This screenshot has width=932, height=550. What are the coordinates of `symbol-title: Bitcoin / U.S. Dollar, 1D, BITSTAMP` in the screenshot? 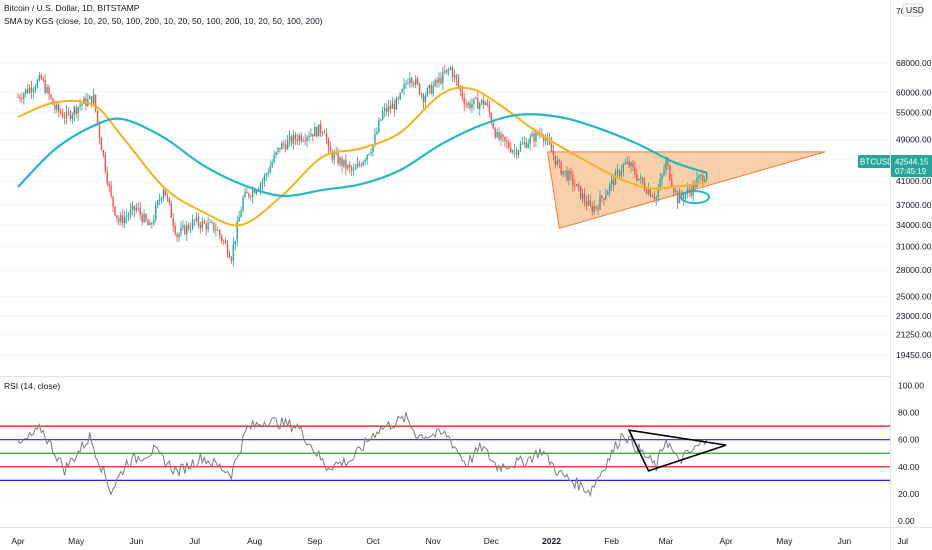 It's located at (72, 8).